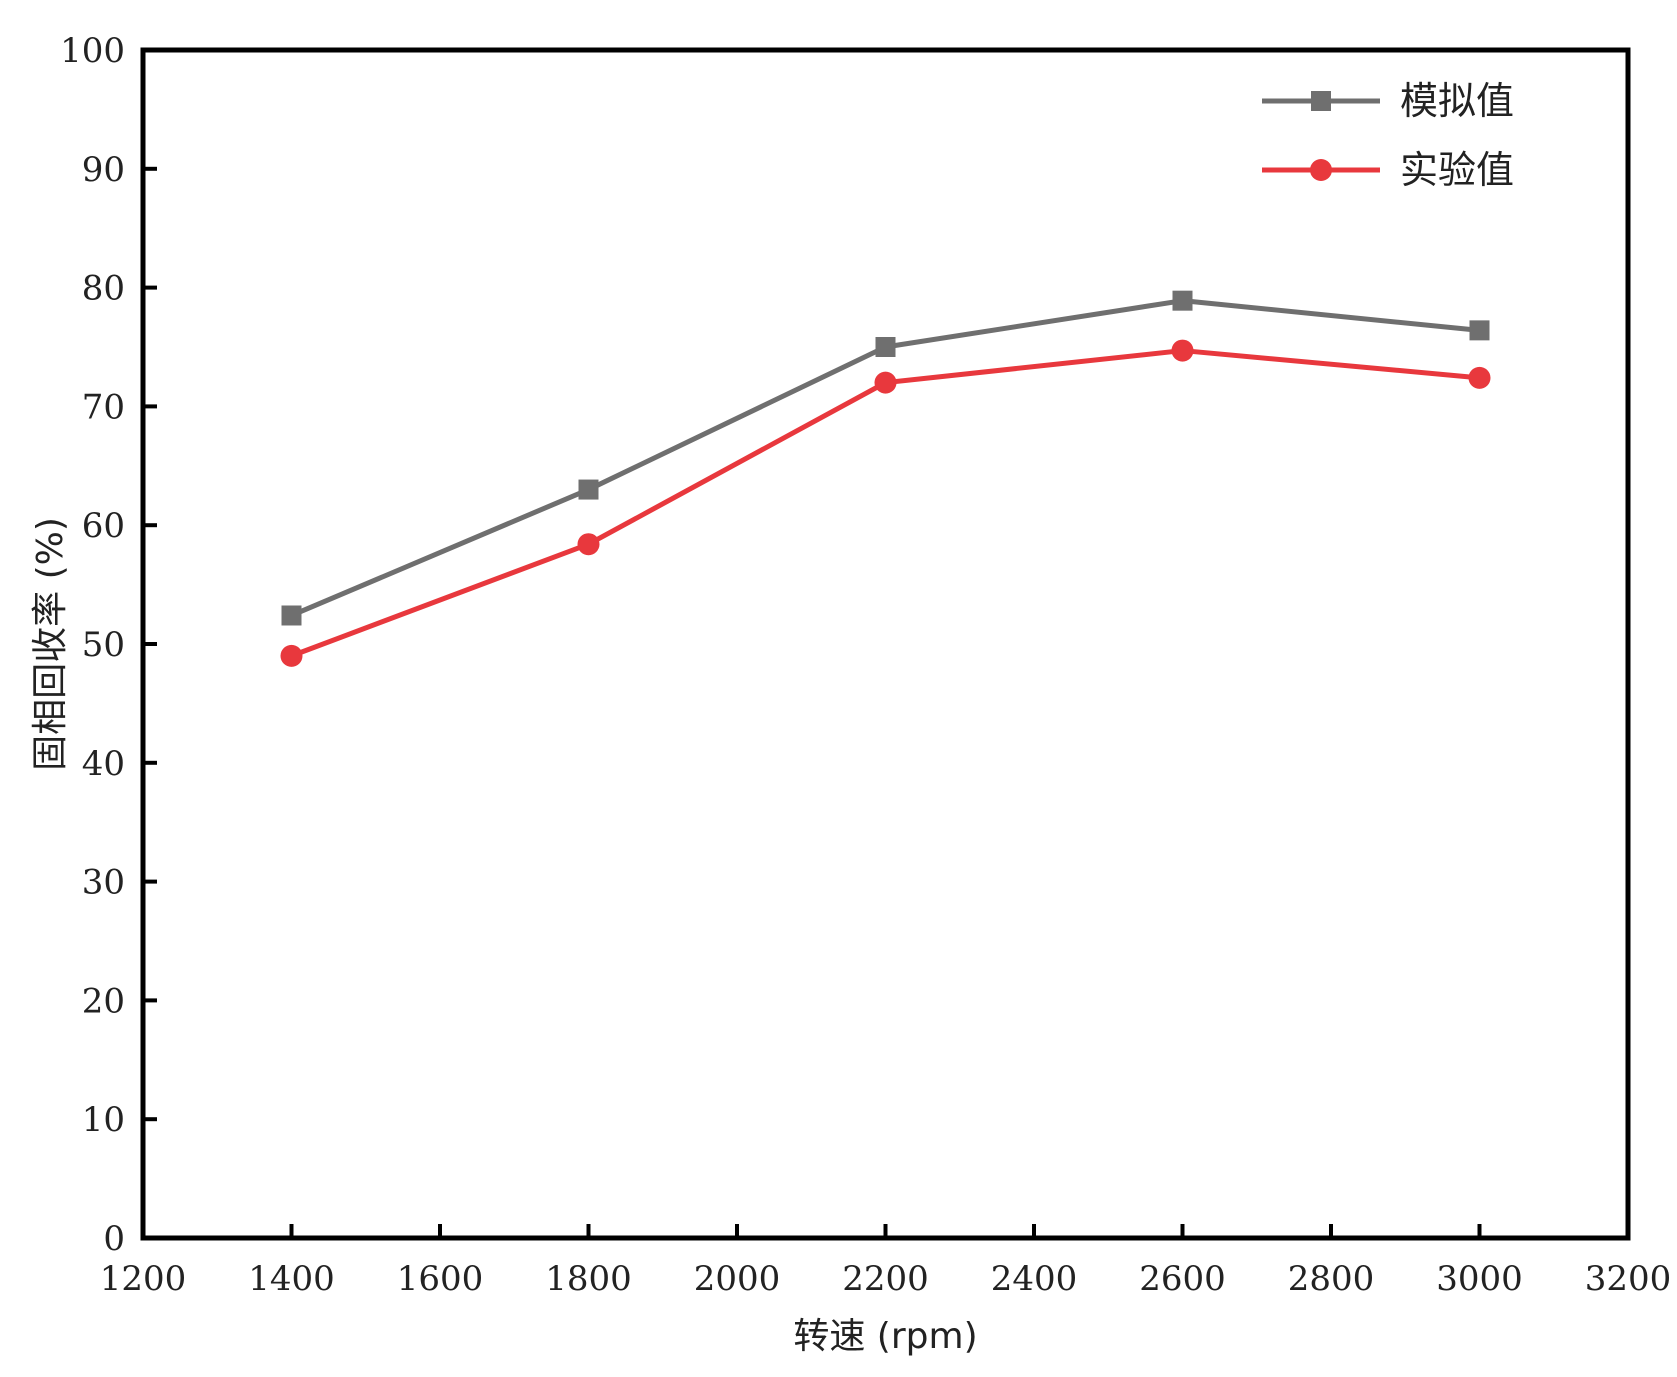  I want to click on y-tick-label: 90, so click(103, 170).